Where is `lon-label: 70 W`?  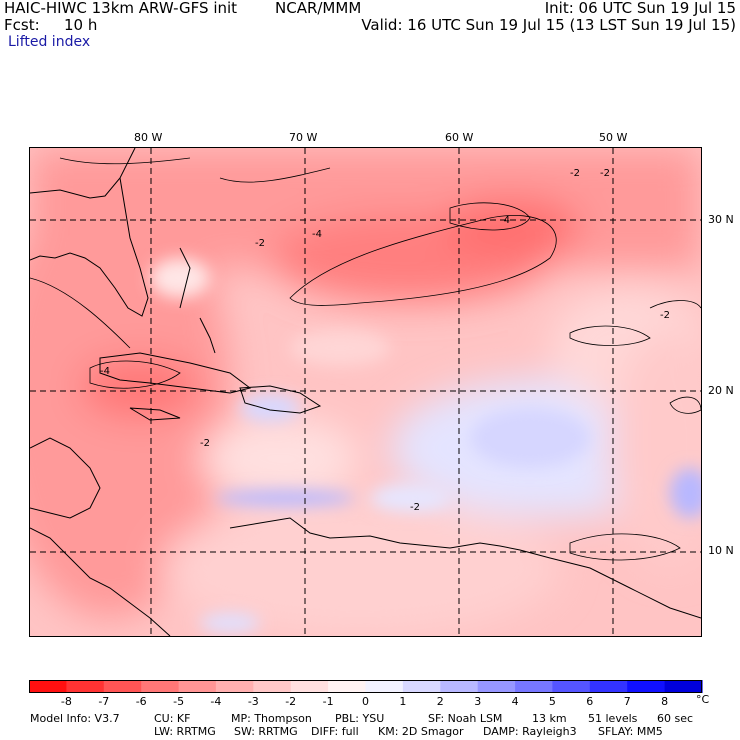 lon-label: 70 W is located at coordinates (303, 137).